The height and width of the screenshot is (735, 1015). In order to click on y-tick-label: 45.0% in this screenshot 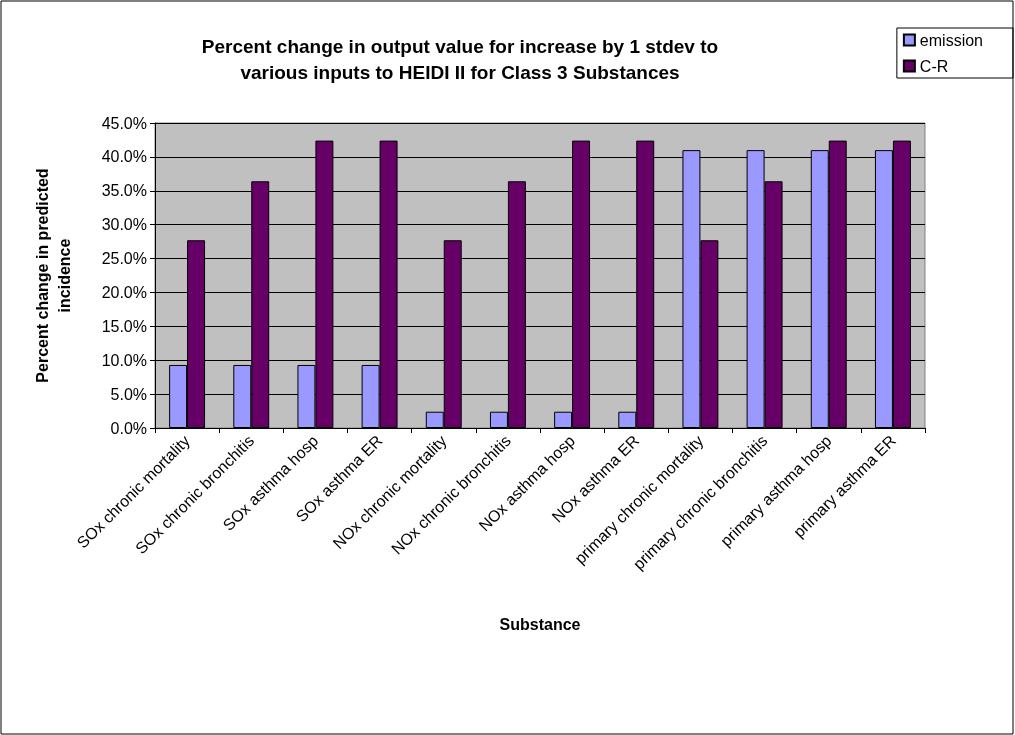, I will do `click(124, 123)`.